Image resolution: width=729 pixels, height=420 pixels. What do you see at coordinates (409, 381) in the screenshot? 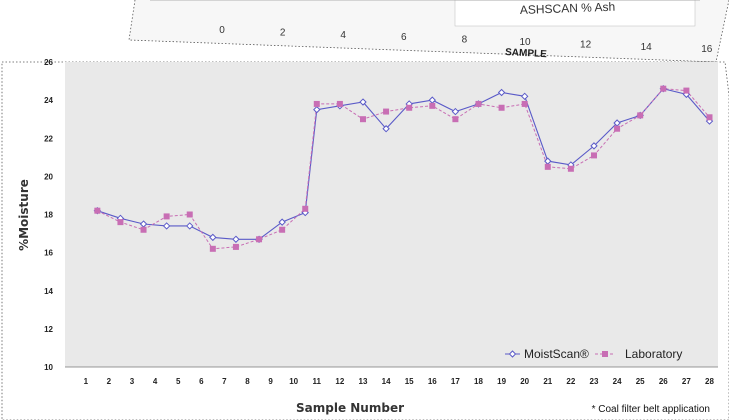
I see `x-tick-15: 15` at bounding box center [409, 381].